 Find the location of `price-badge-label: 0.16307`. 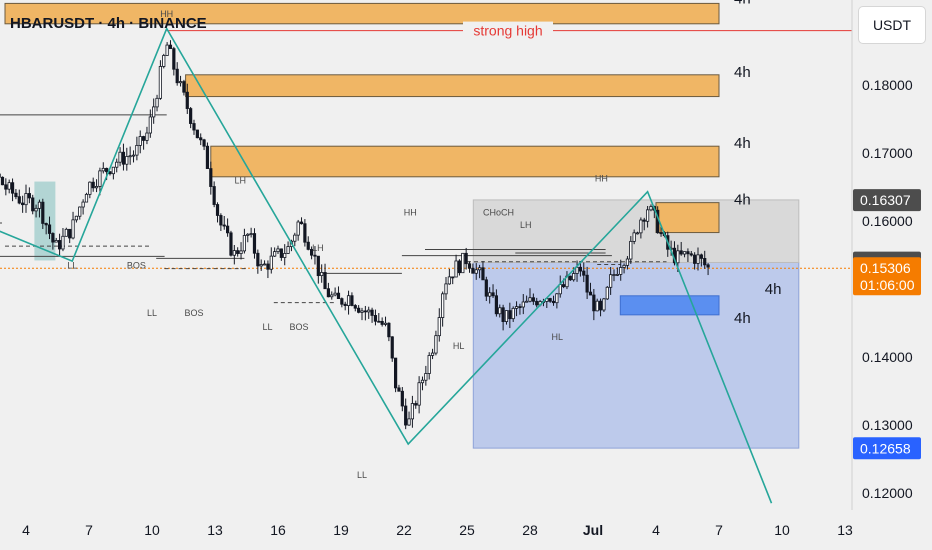

price-badge-label: 0.16307 is located at coordinates (885, 200).